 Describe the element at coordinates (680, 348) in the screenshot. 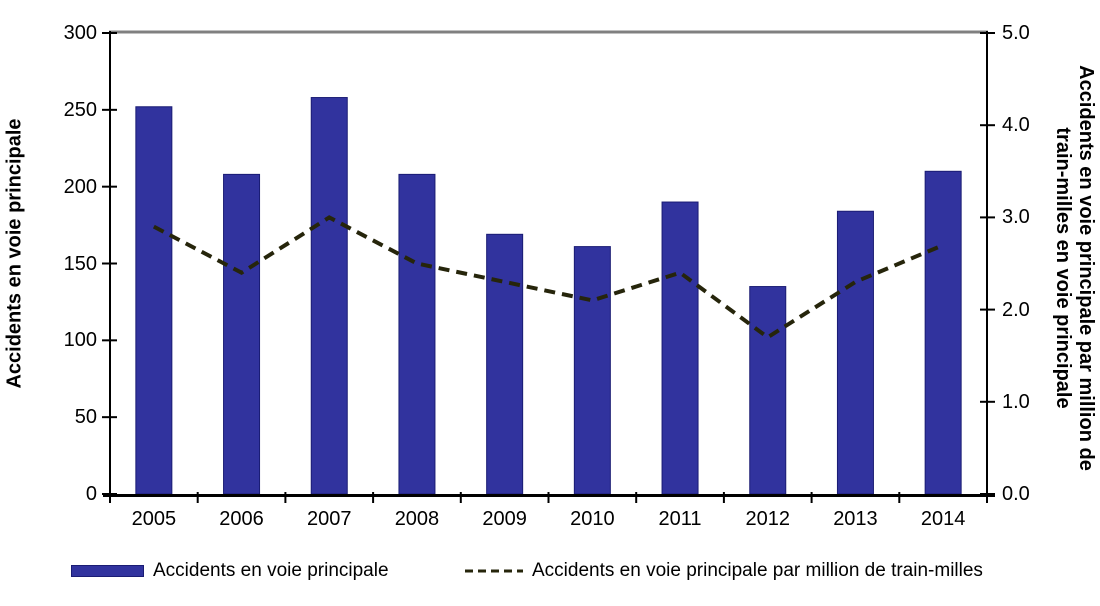

I see `bar-2011` at that location.